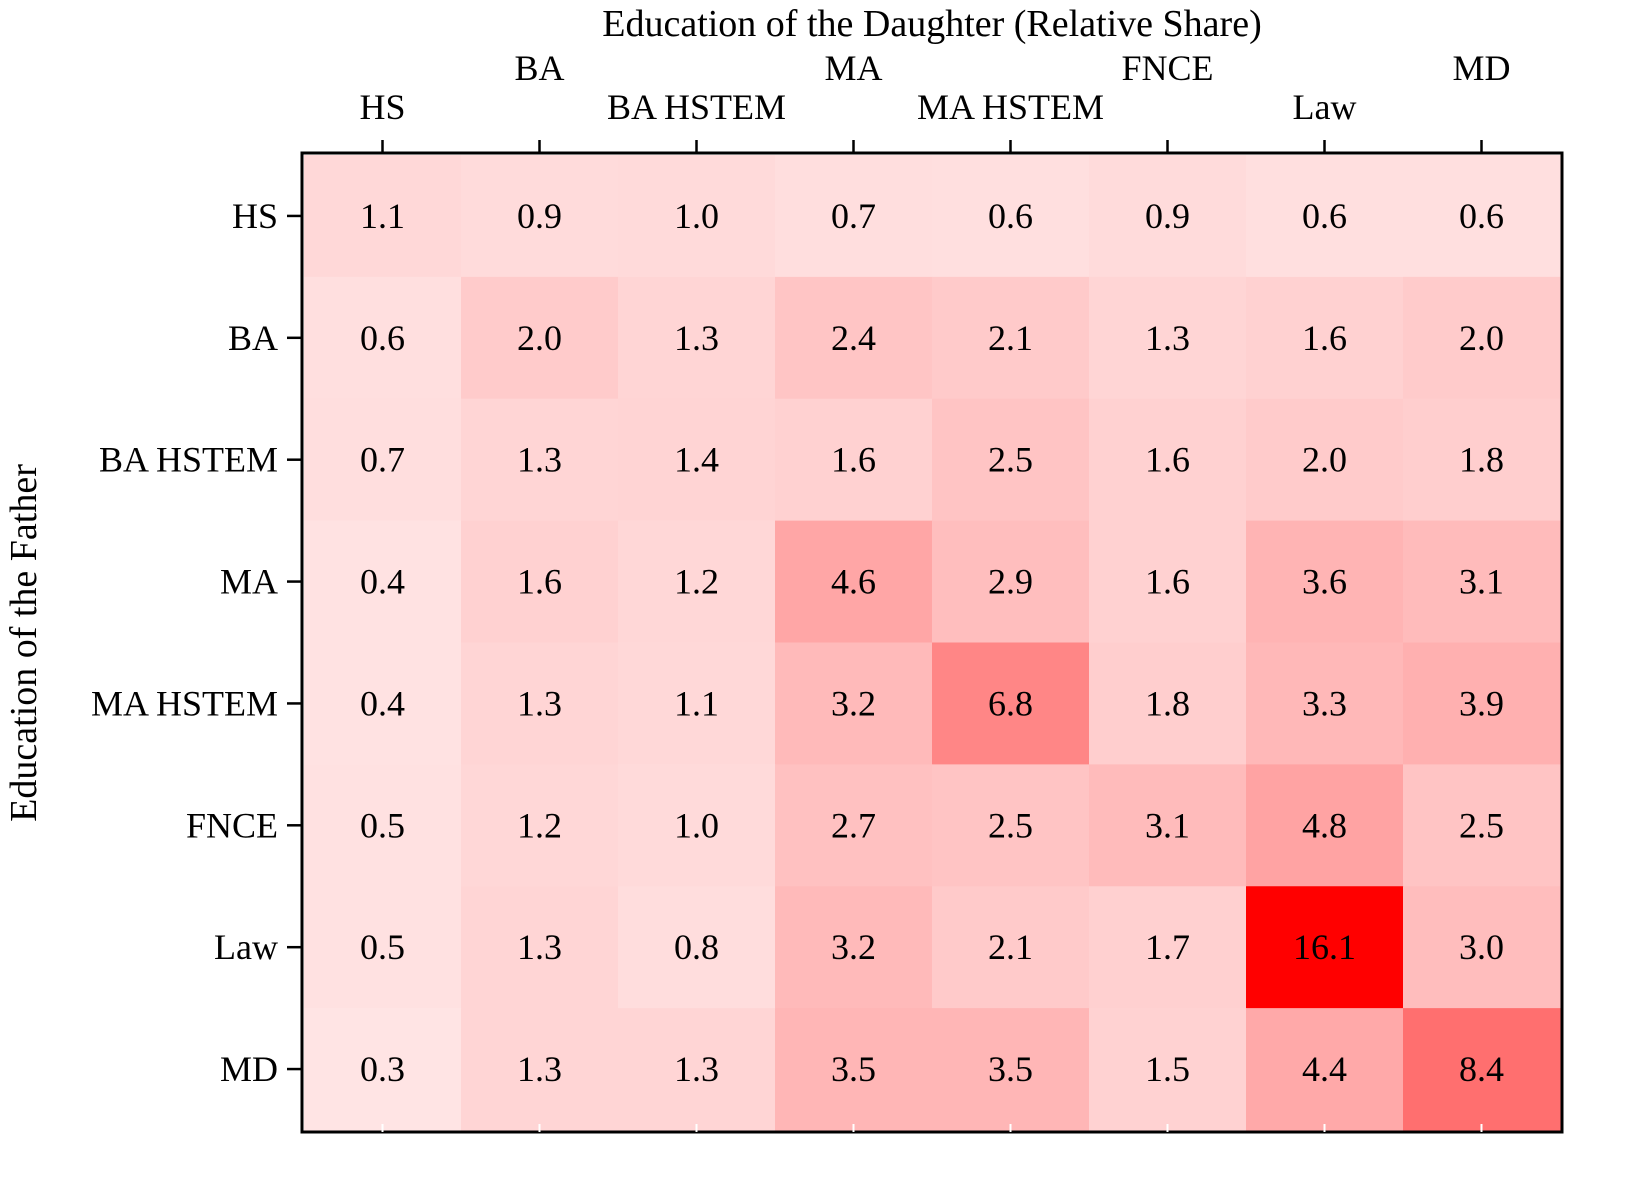 The height and width of the screenshot is (1190, 1640). What do you see at coordinates (246, 947) in the screenshot?
I see `y-tick-label: Law` at bounding box center [246, 947].